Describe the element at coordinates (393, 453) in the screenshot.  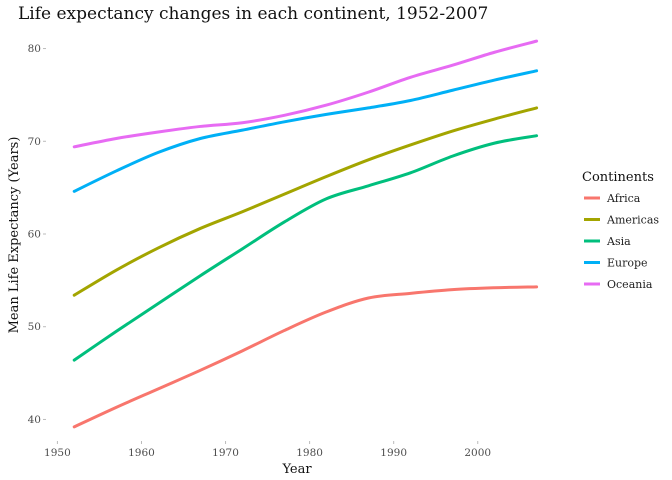
I see `x-tick-label: 1990` at that location.